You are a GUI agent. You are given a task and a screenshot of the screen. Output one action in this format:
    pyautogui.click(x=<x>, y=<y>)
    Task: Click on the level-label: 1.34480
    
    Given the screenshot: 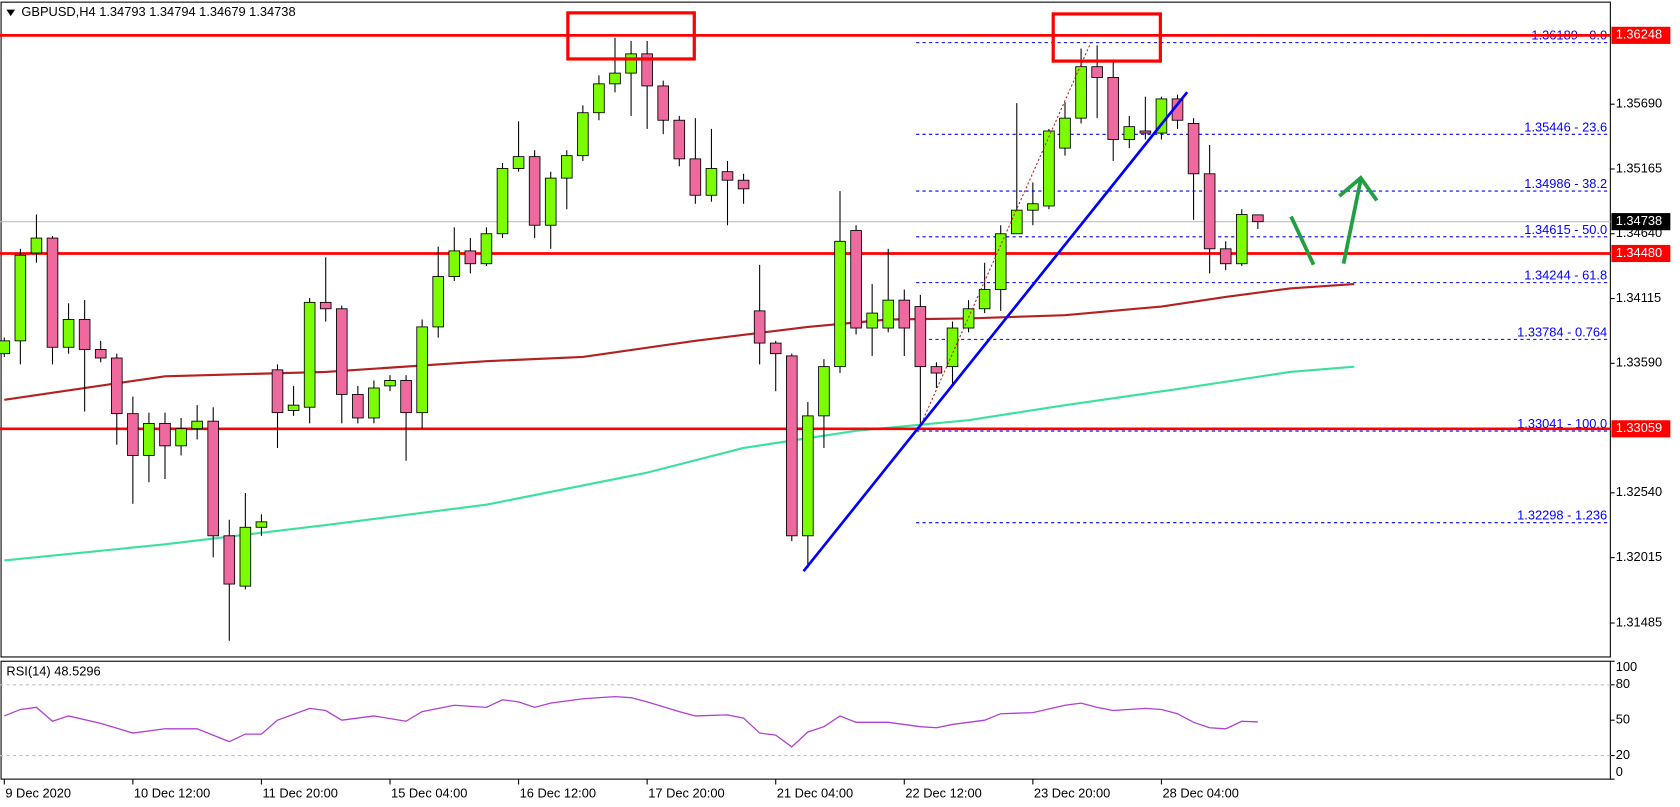 What is the action you would take?
    pyautogui.click(x=1639, y=252)
    